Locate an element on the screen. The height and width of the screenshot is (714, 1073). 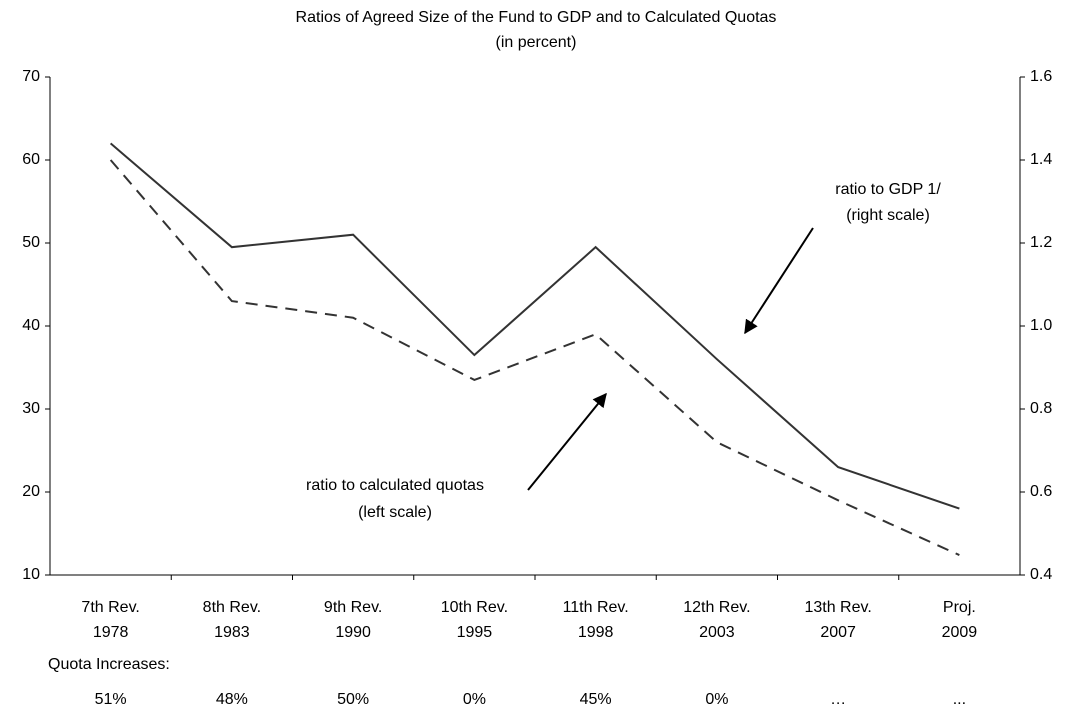
x-tick-label: 11th Rev. is located at coordinates (596, 607).